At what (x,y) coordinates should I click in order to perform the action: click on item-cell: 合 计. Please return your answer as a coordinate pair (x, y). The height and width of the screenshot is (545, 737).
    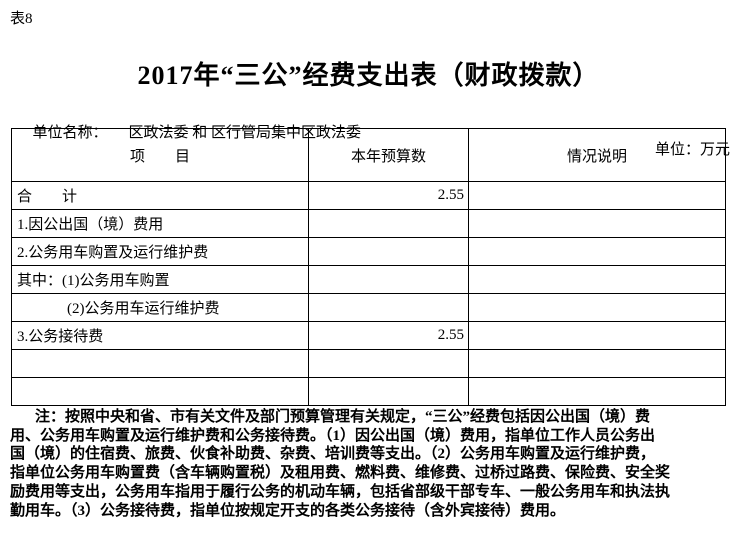
    Looking at the image, I should click on (160, 195).